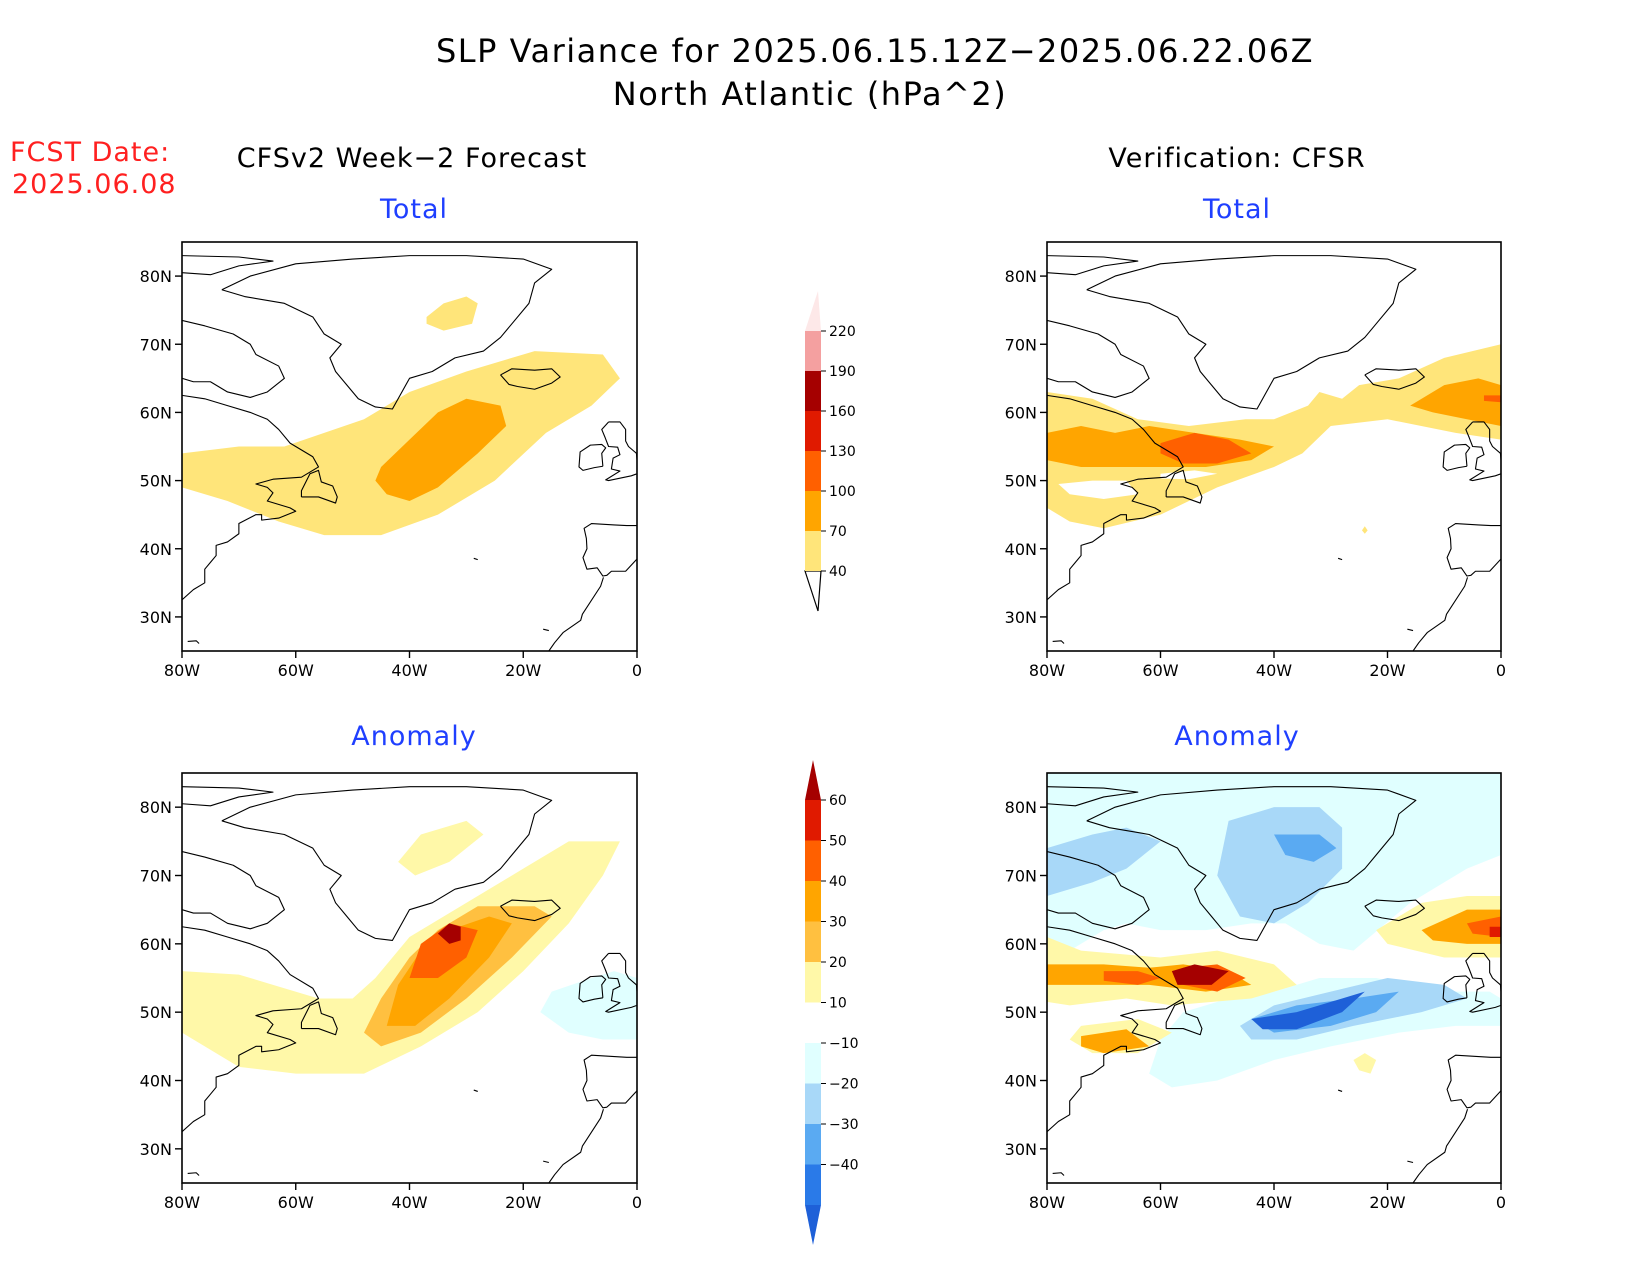 This screenshot has height=1275, width=1650. I want to click on verification-anomaly-map: 80N 70N 60N 50N 40N 30N 80W 60W 40W 20W 0, so click(1255, 992).